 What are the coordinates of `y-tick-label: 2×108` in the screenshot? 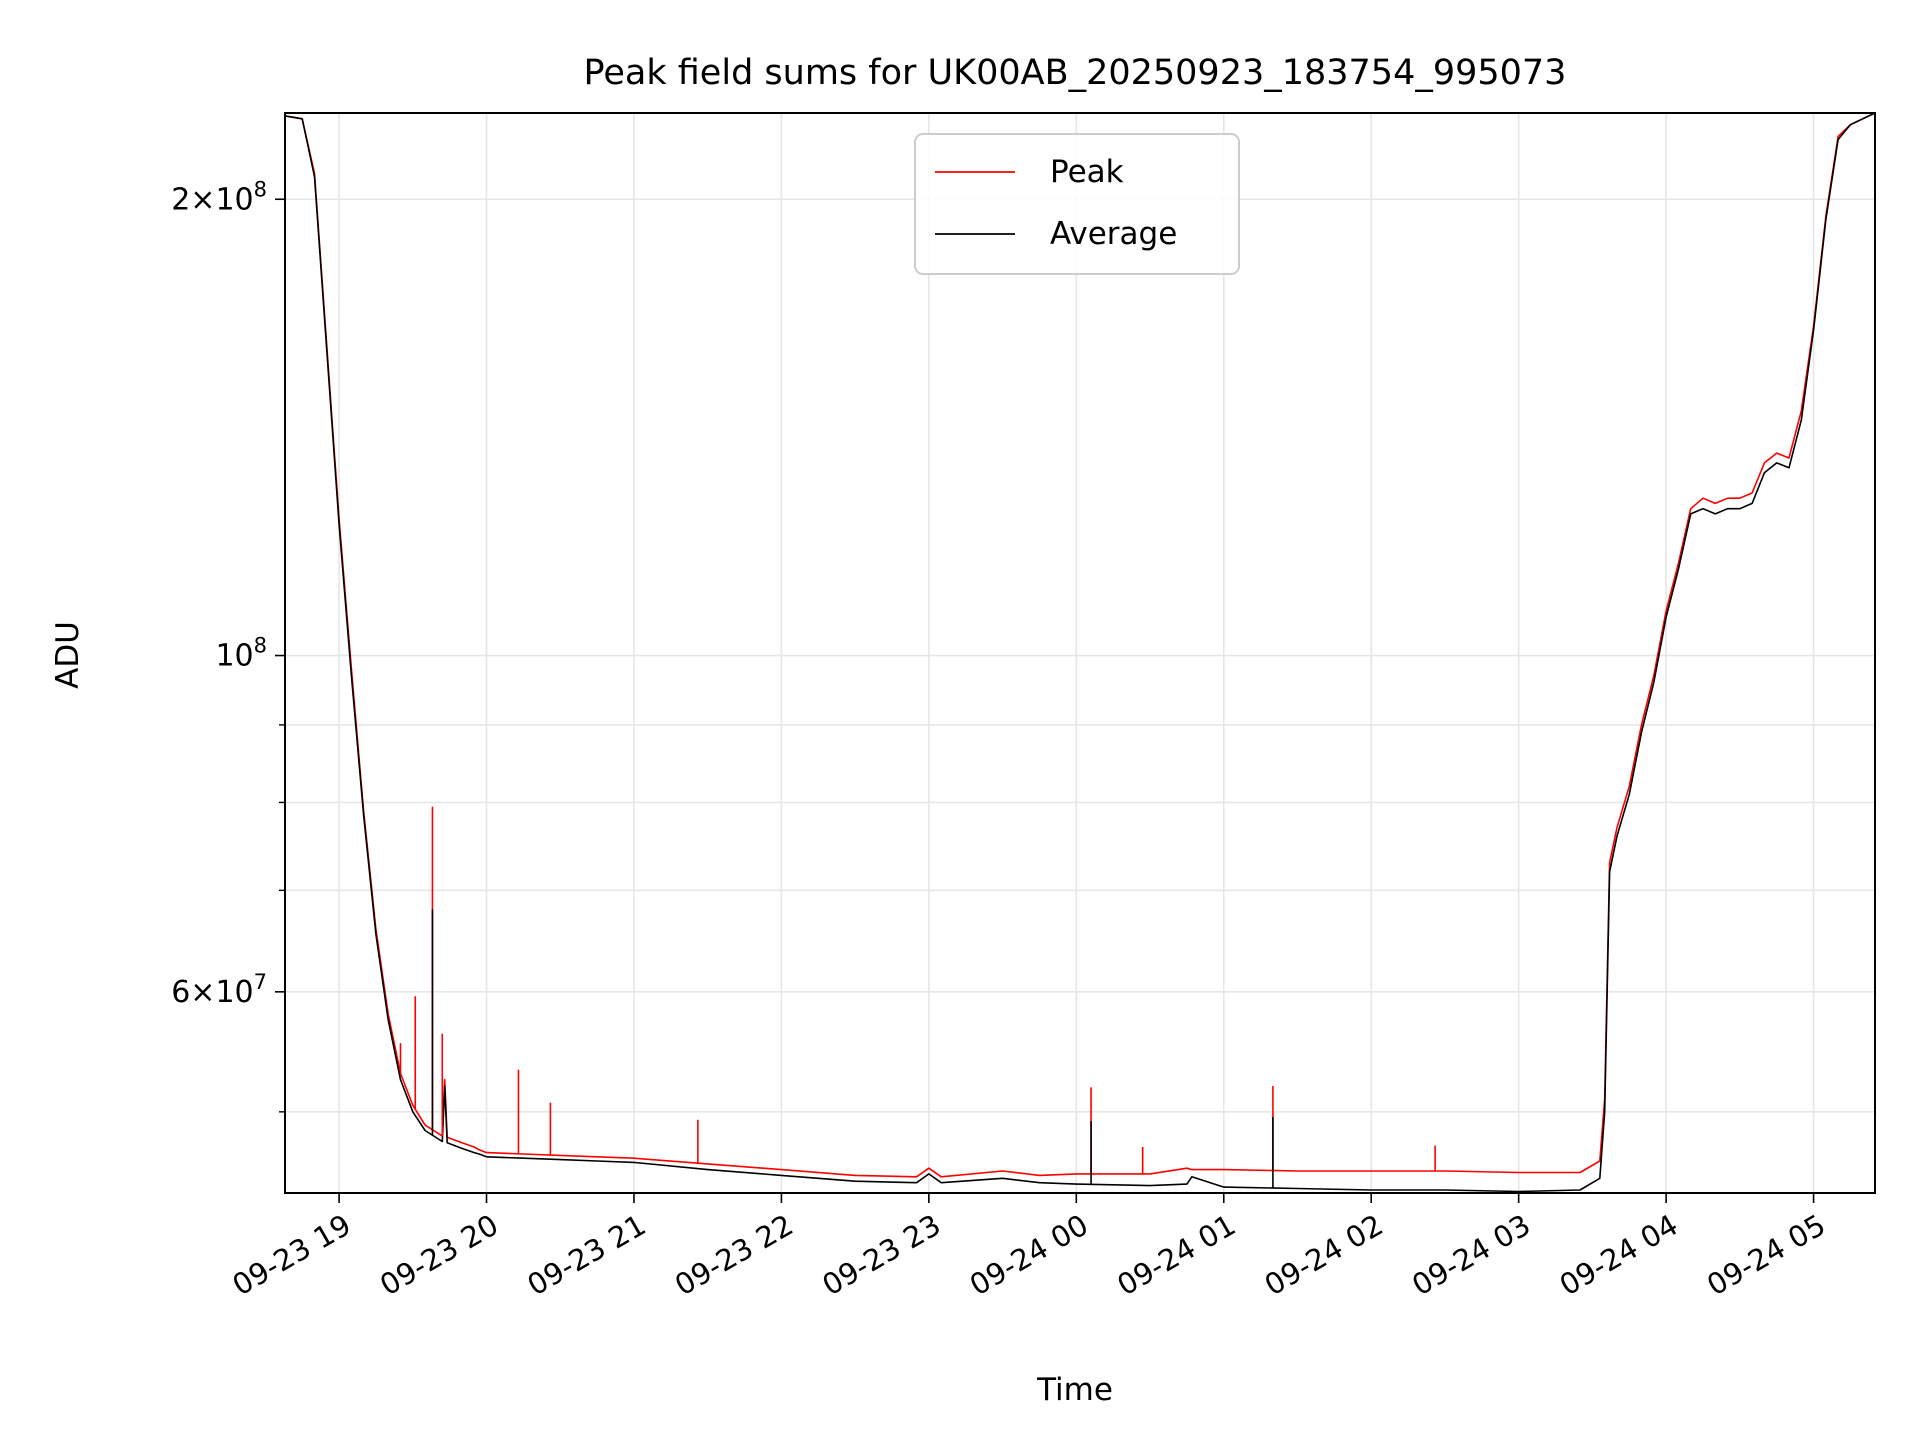 It's located at (219, 197).